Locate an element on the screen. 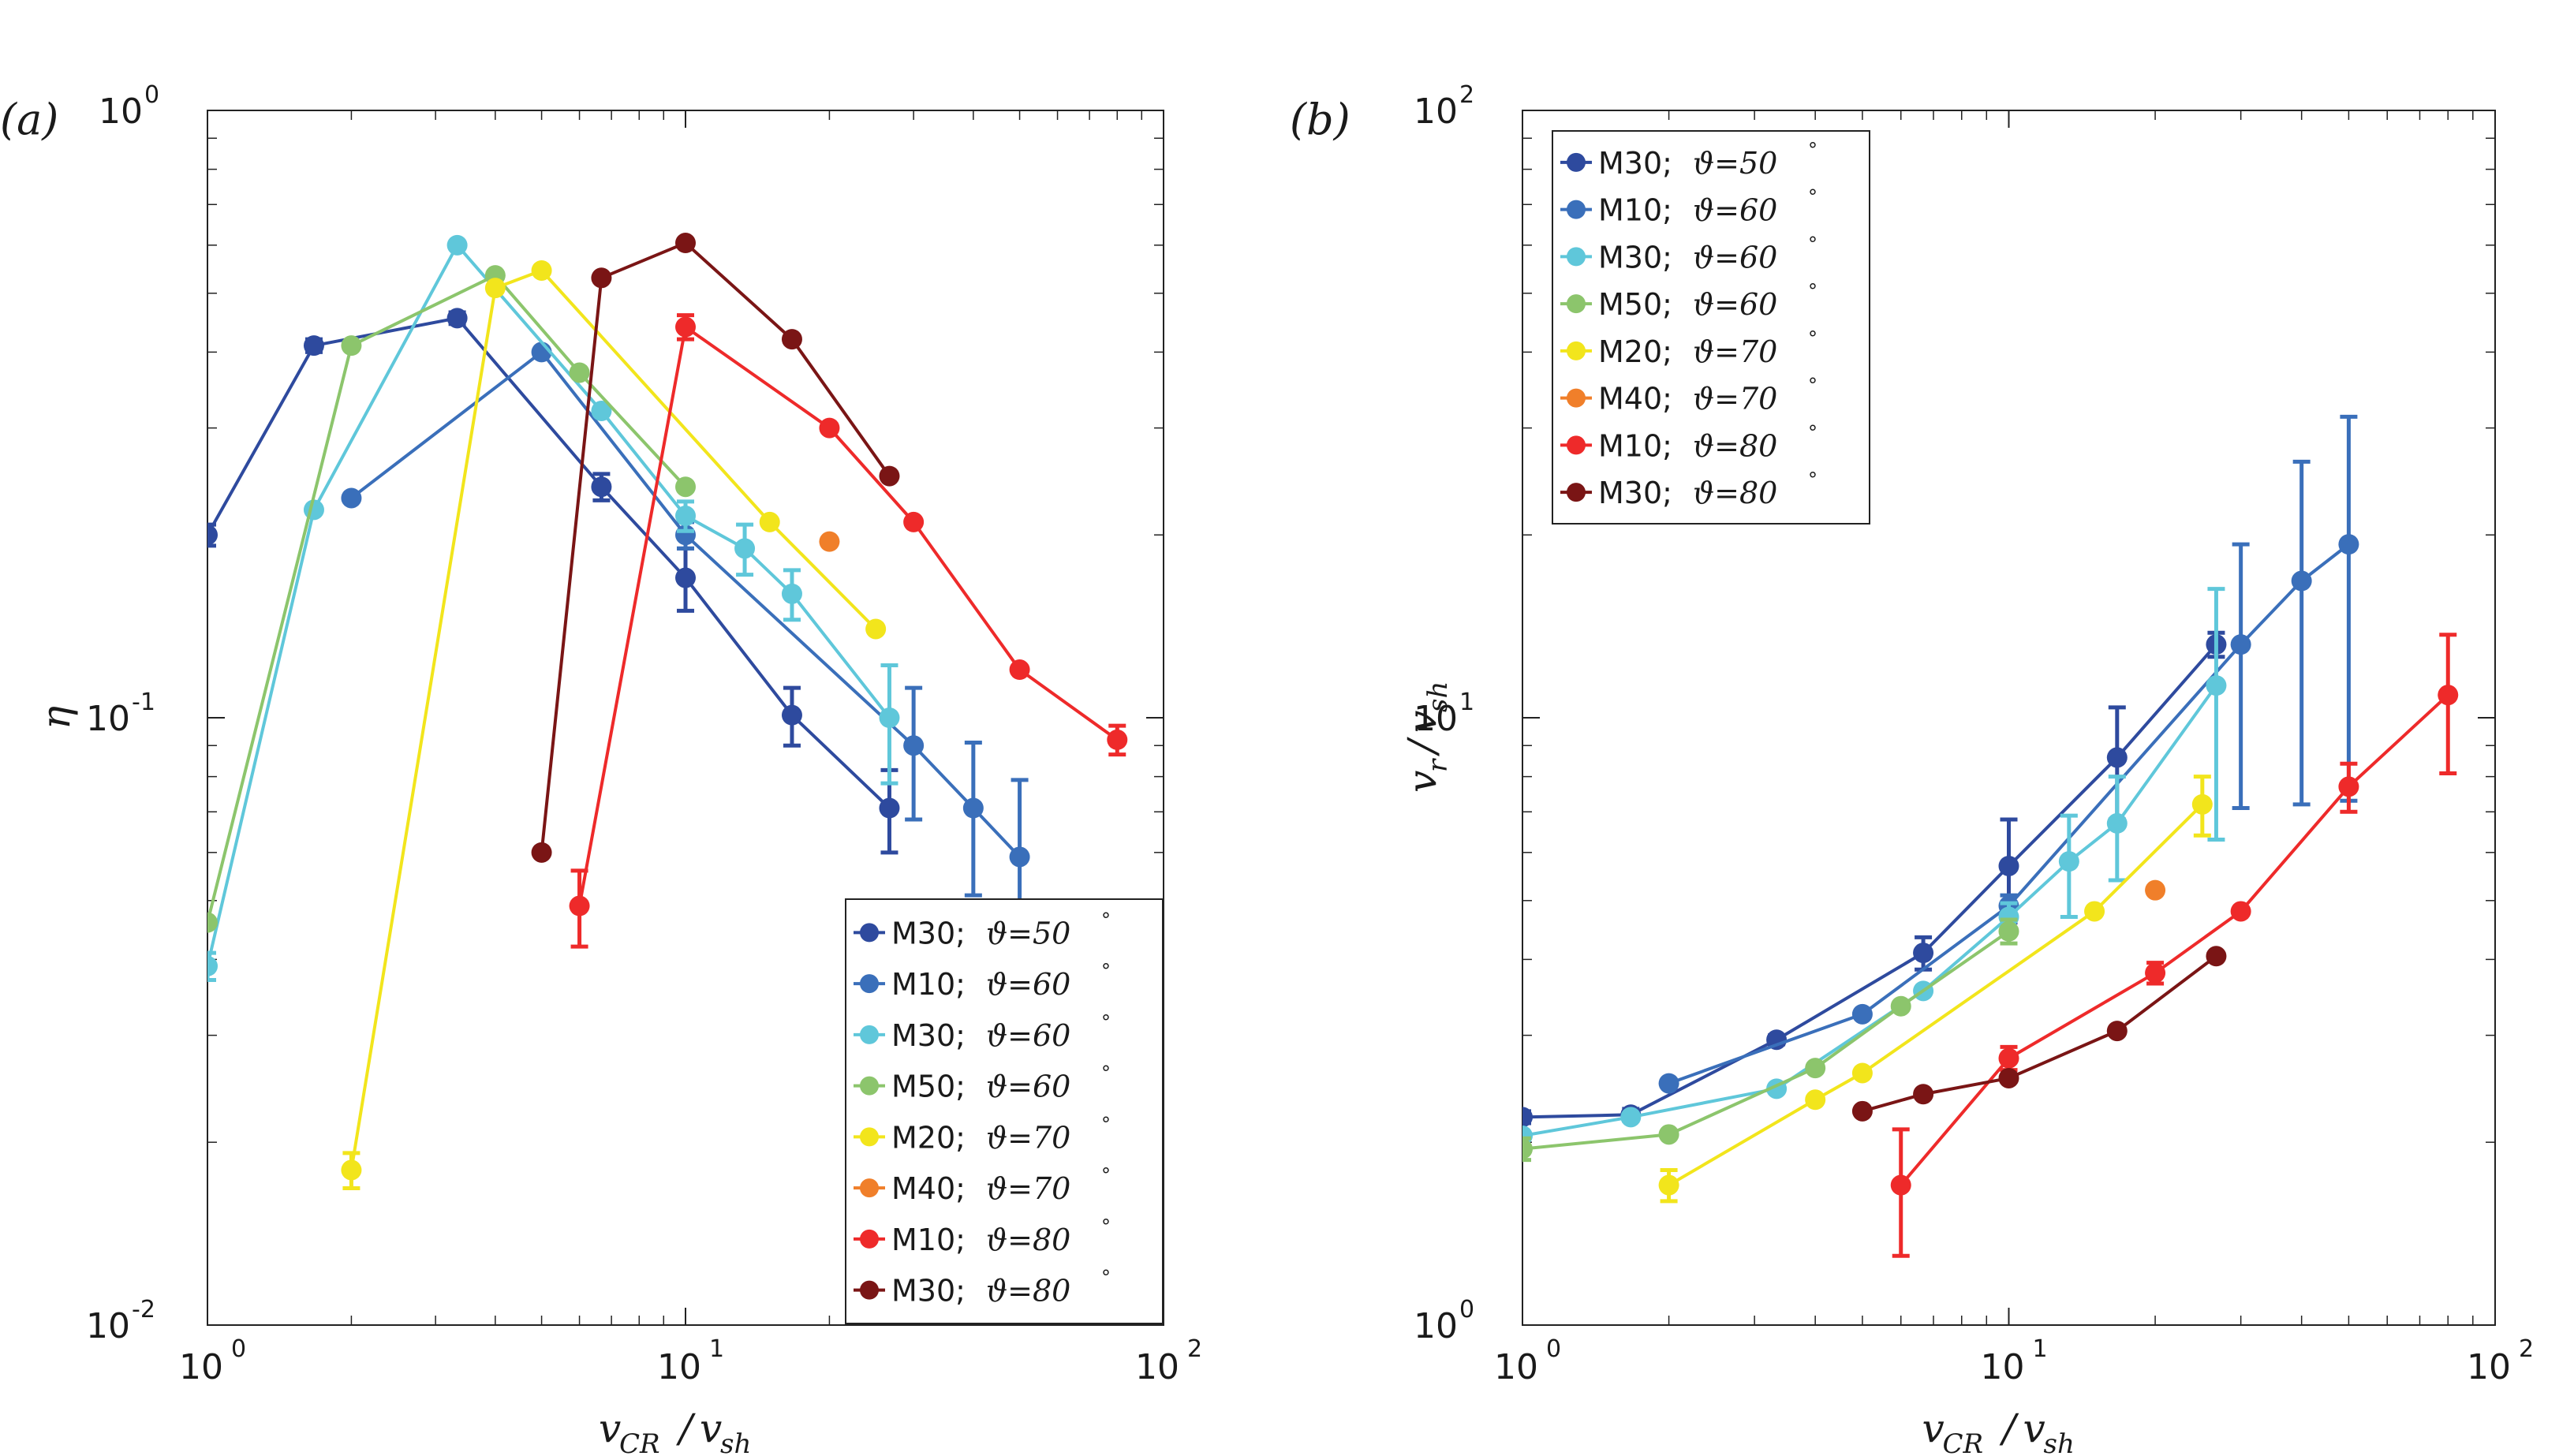 Image resolution: width=2574 pixels, height=1456 pixels. legend-label: M40; is located at coordinates (928, 1188).